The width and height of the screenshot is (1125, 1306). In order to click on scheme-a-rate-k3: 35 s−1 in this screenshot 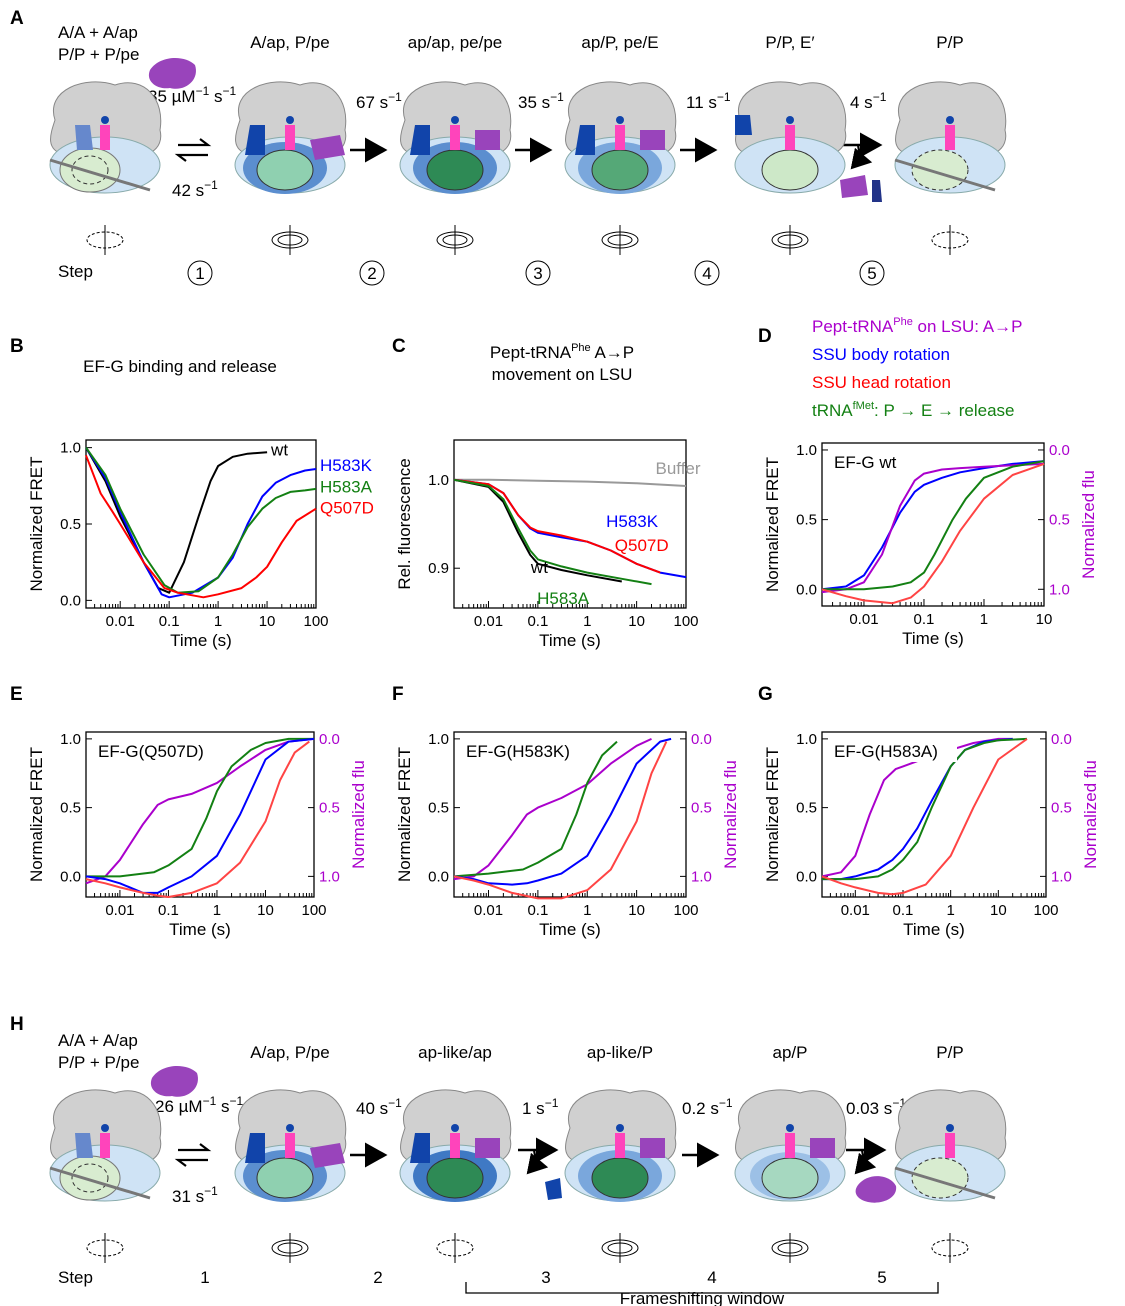, I will do `click(541, 101)`.